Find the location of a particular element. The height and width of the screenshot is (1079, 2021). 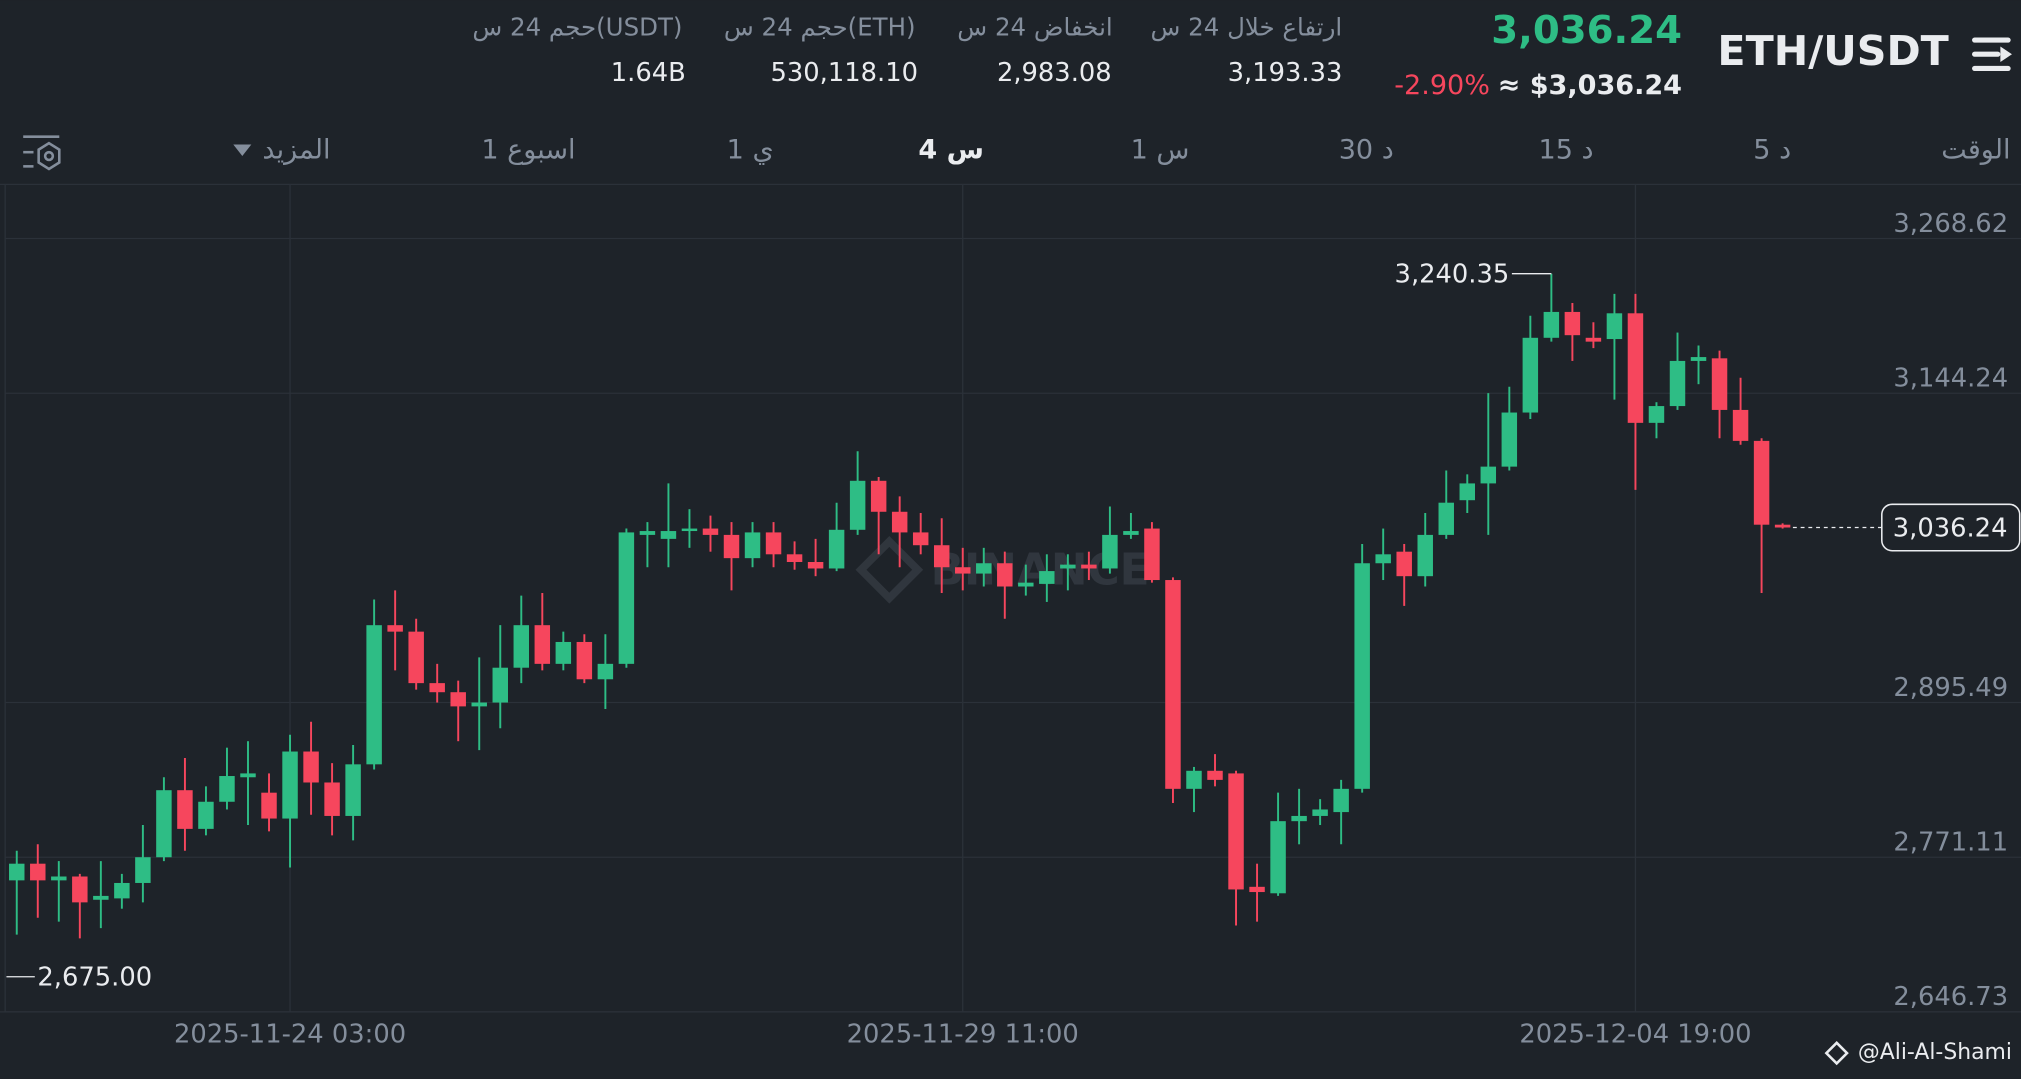

stat-value: 3,193.33 is located at coordinates (1285, 73).